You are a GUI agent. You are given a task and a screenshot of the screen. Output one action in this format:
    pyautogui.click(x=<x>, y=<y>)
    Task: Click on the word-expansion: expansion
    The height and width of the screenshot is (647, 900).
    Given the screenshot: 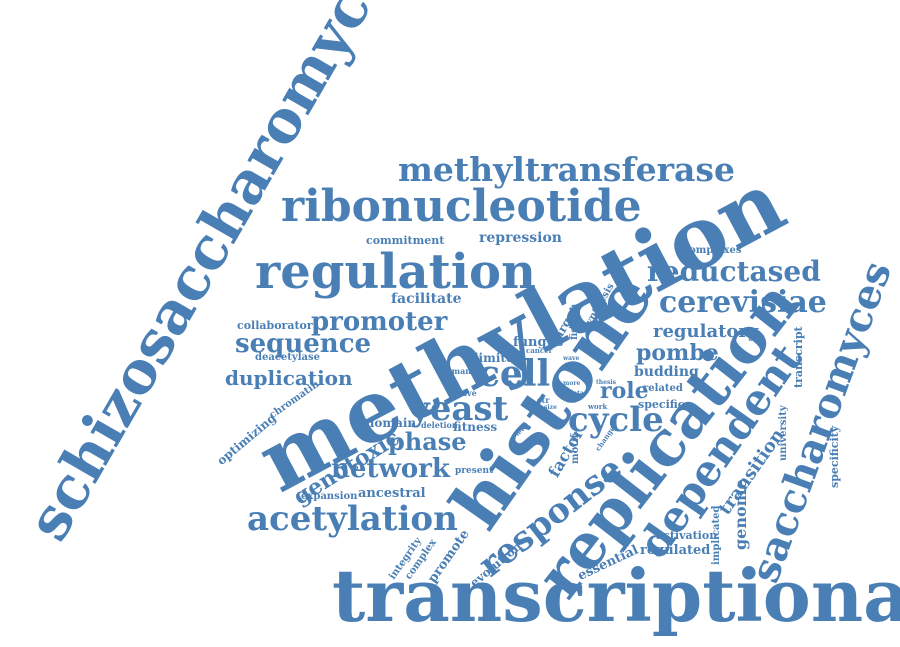 What is the action you would take?
    pyautogui.click(x=329, y=496)
    